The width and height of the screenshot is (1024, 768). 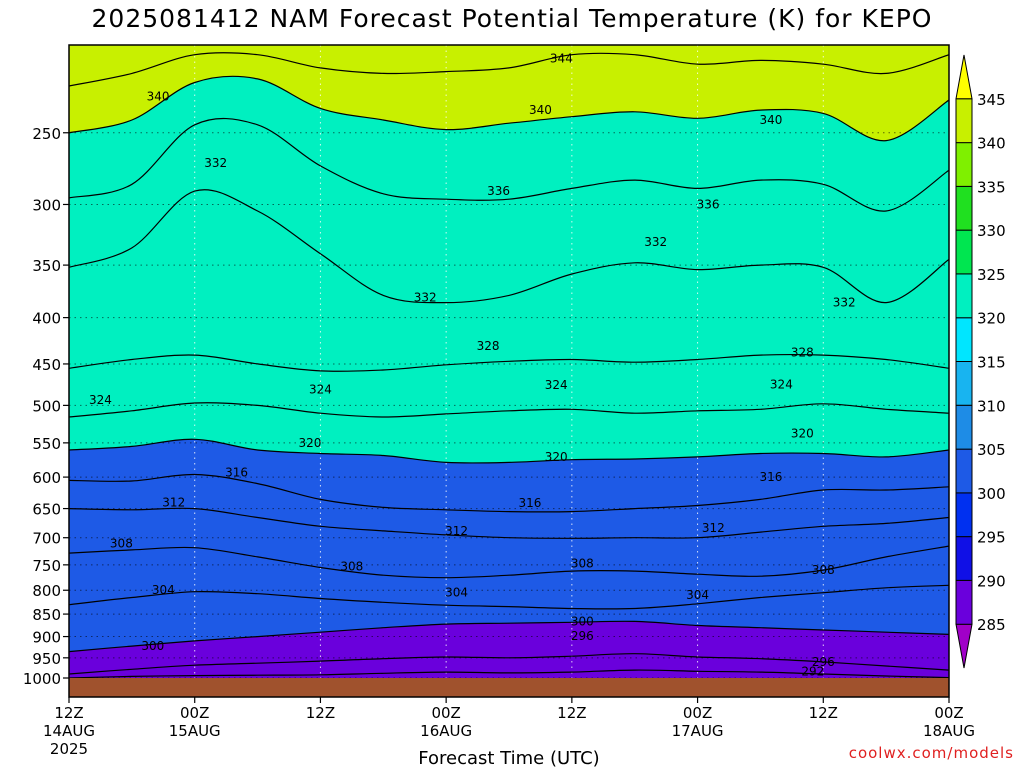 I want to click on x-tick-year: 2025, so click(x=69, y=749).